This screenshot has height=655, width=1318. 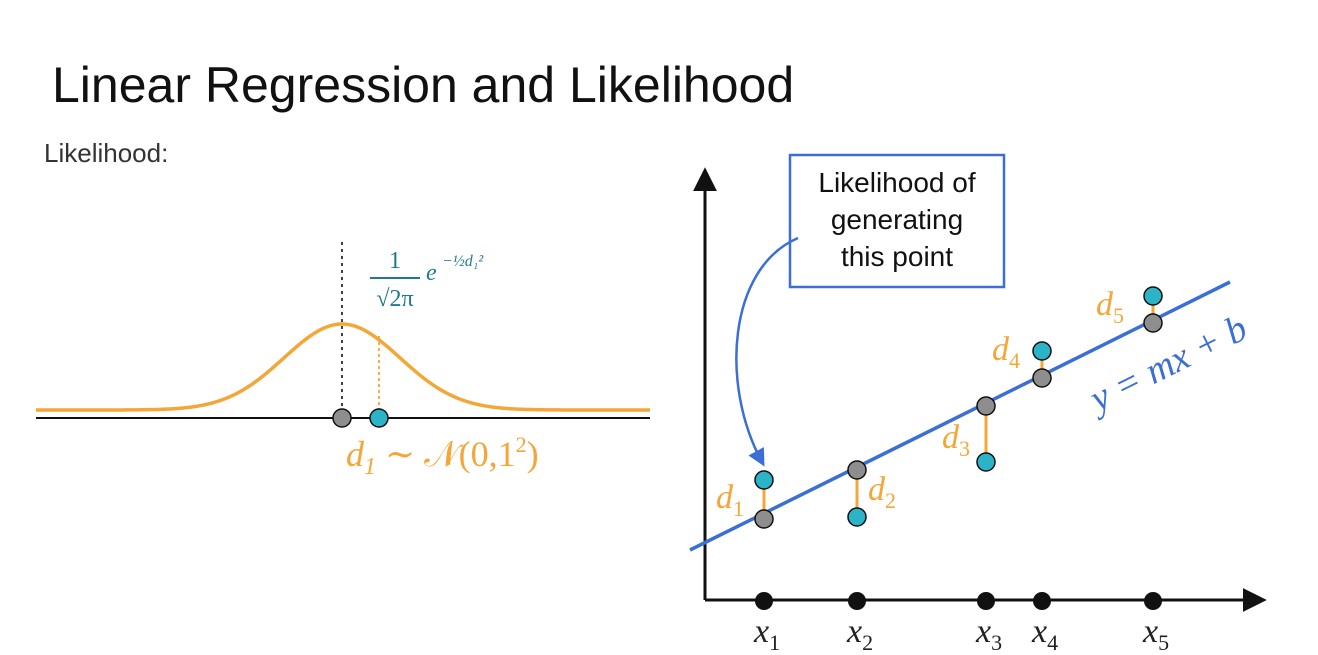 What do you see at coordinates (767, 351) in the screenshot?
I see `callout-arrow` at bounding box center [767, 351].